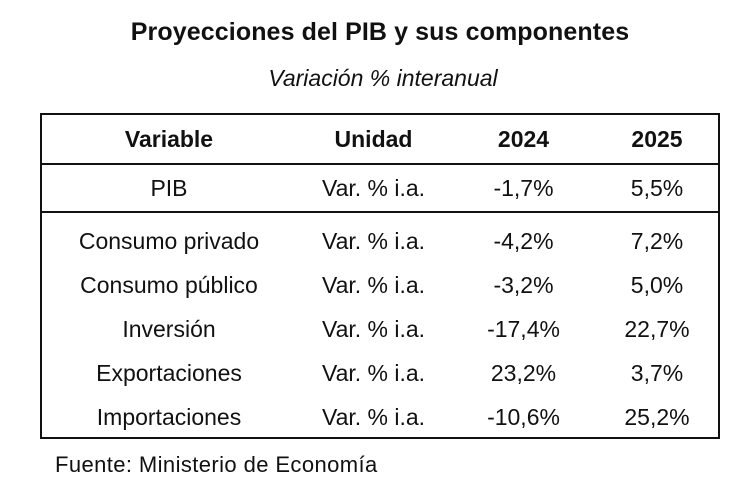 The width and height of the screenshot is (730, 486). I want to click on cell-2025: 5,0%, so click(657, 284).